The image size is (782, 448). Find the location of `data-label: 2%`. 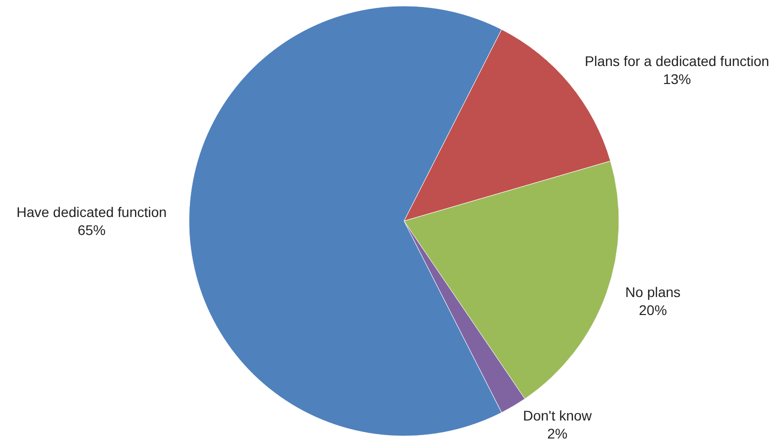

data-label: 2% is located at coordinates (557, 434).